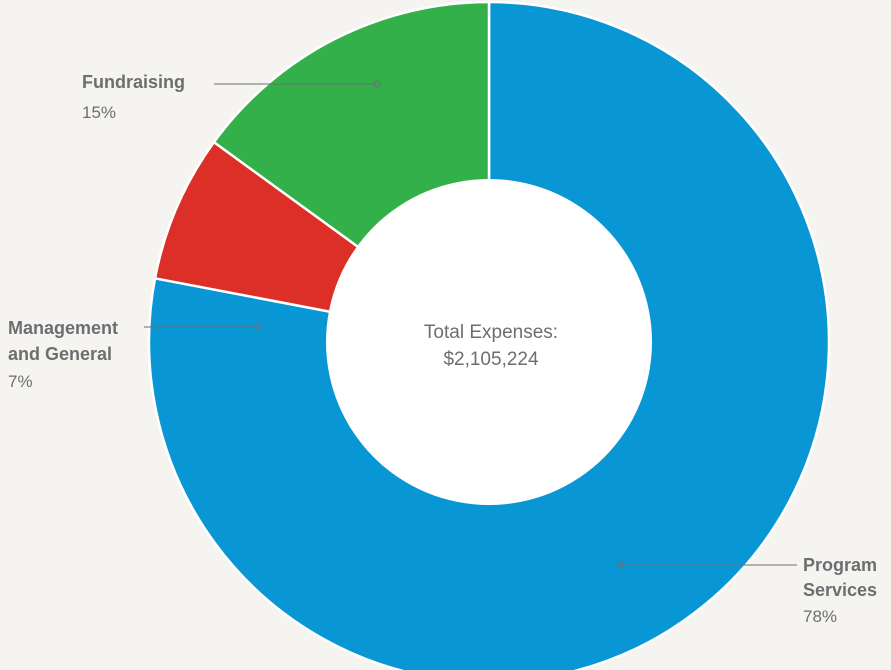 The image size is (891, 670). I want to click on slice-label-fundraising: Fundraising, so click(133, 82).